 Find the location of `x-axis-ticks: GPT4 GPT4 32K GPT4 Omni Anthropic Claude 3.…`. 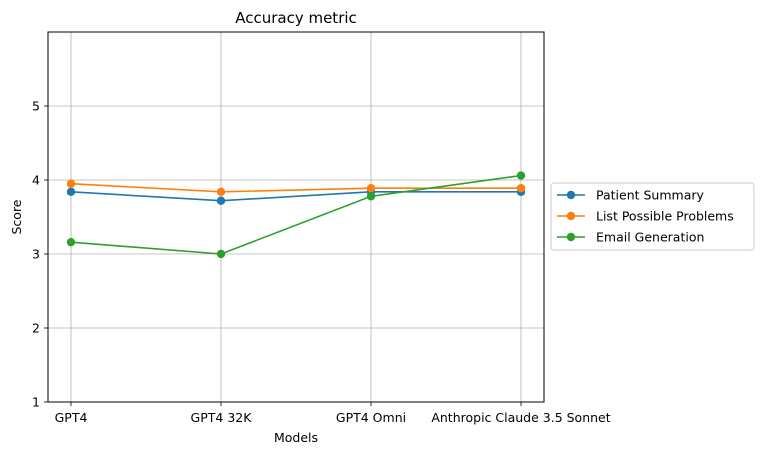

x-axis-ticks: GPT4 GPT4 32K GPT4 Omni Anthropic Claude 3.… is located at coordinates (333, 413).